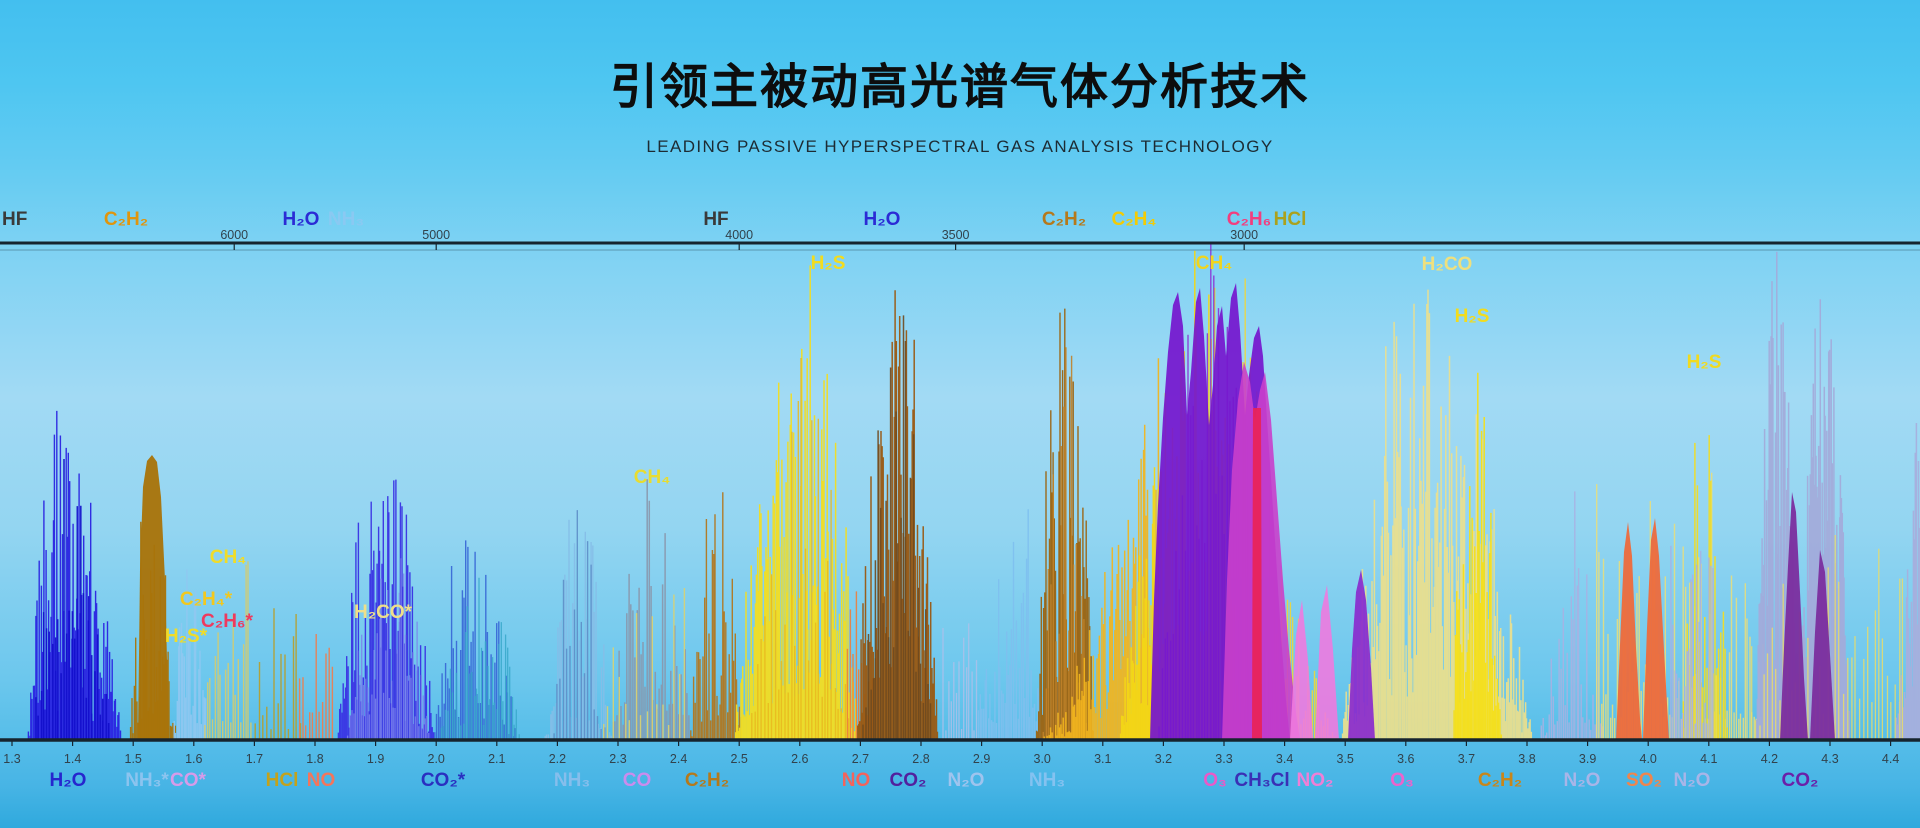  What do you see at coordinates (1102, 759) in the screenshot?
I see `bottom-tick-label: 3.1` at bounding box center [1102, 759].